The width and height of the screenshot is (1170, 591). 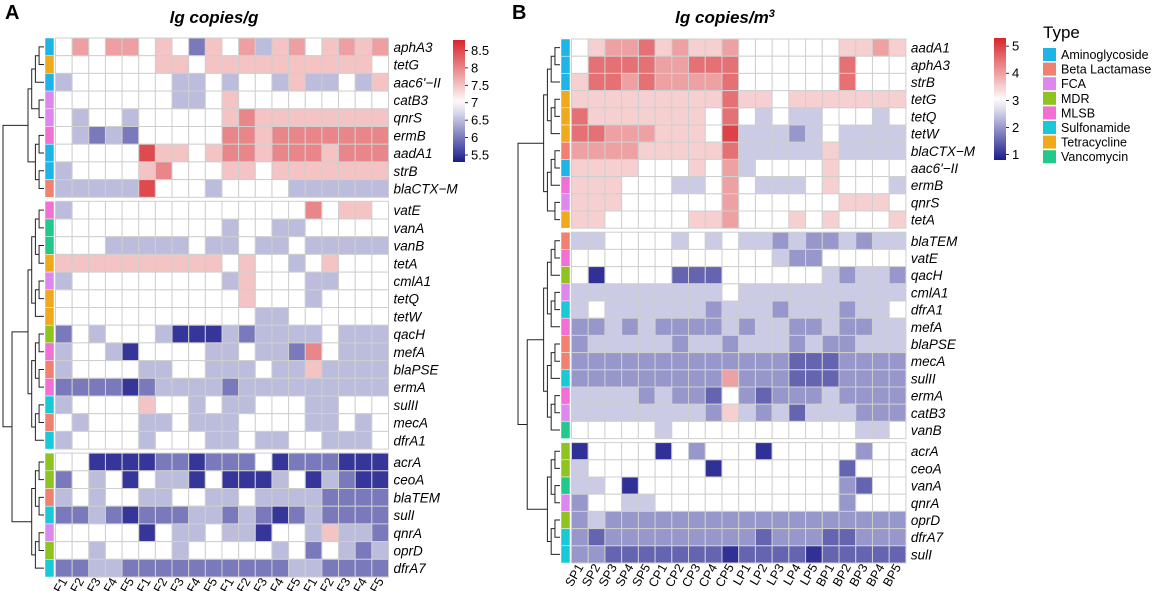 What do you see at coordinates (49, 210) in the screenshot?
I see `type-annotation-vatE` at bounding box center [49, 210].